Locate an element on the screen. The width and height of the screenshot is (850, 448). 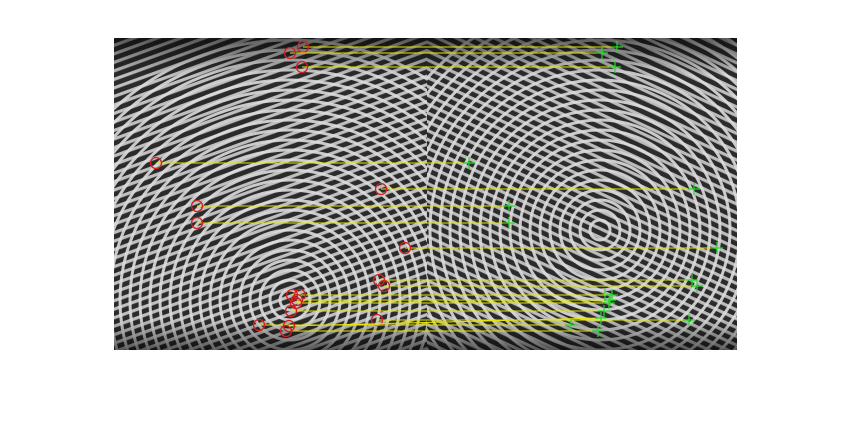
match-line is located at coordinates (445, 322).